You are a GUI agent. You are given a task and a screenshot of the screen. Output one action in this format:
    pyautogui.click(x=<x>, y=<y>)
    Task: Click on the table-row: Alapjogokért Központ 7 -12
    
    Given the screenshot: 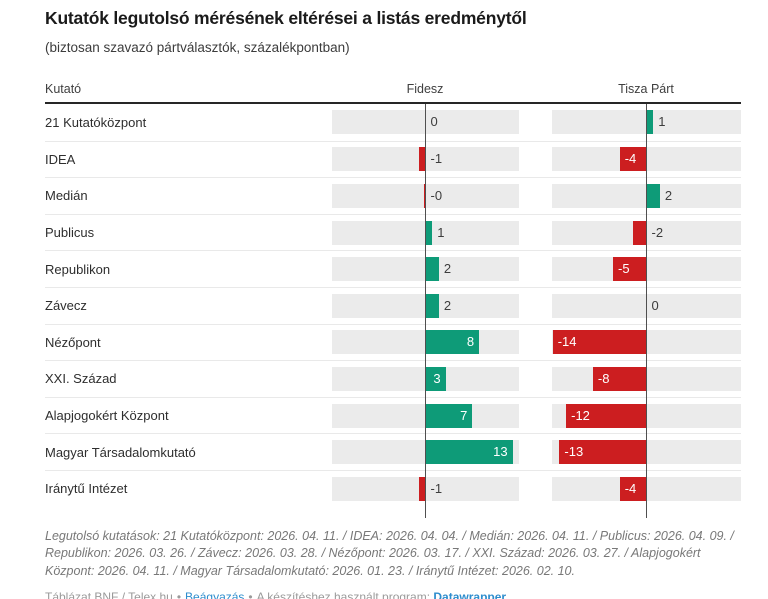 What is the action you would take?
    pyautogui.click(x=393, y=415)
    